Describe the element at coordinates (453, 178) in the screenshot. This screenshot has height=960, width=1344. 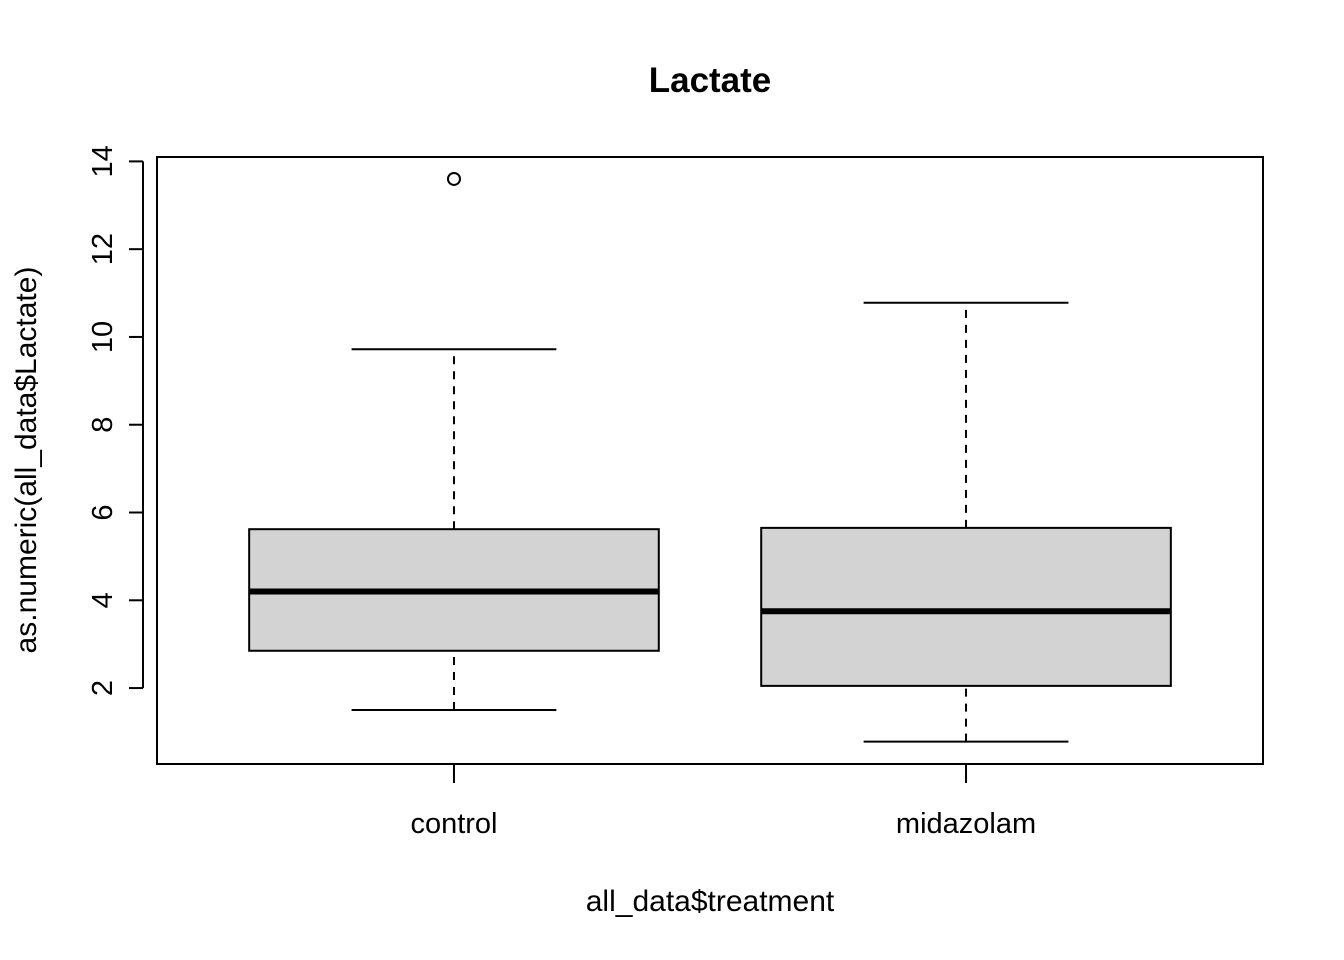
I see `outlier-point` at that location.